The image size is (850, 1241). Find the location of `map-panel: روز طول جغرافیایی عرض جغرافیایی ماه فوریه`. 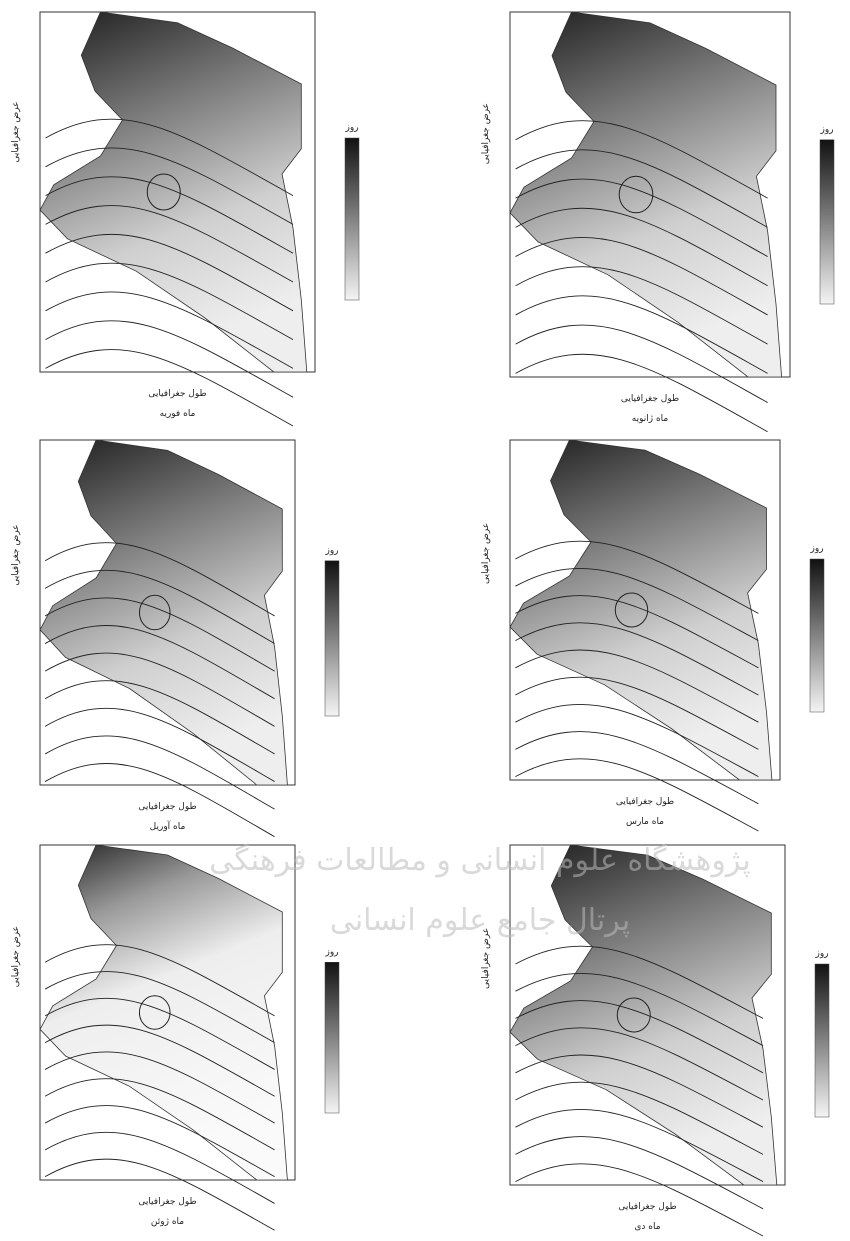

map-panel: روز طول جغرافیایی عرض جغرافیایی ماه فوریه is located at coordinates (185, 219).